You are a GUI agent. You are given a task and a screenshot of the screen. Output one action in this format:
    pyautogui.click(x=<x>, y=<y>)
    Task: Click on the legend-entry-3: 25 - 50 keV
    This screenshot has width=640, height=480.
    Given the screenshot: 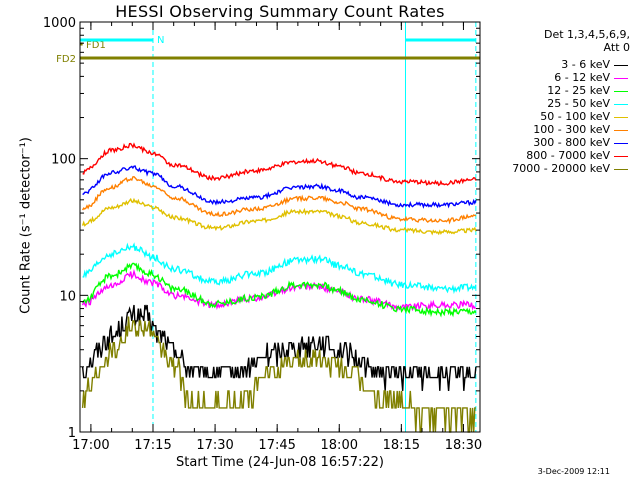 What is the action you would take?
    pyautogui.click(x=557, y=104)
    